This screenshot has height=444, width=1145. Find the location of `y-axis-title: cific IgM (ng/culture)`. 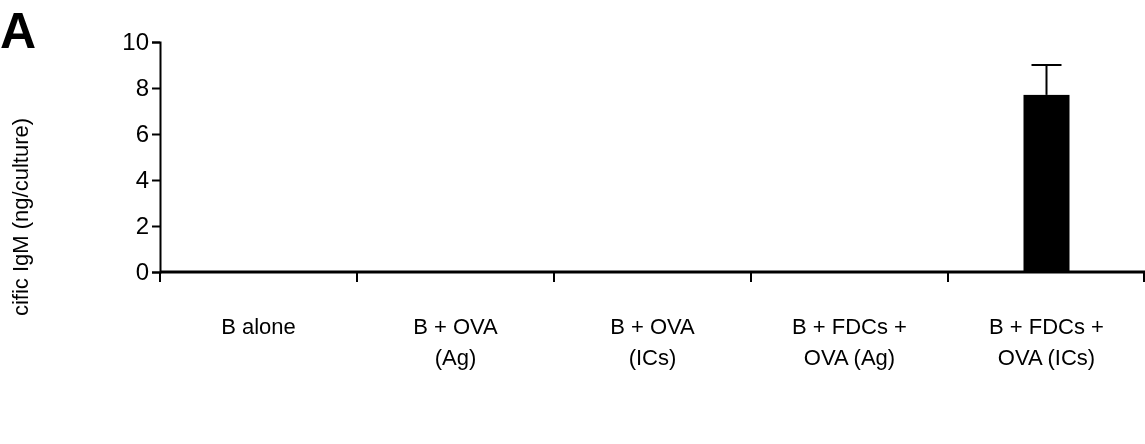

y-axis-title: cific IgM (ng/culture) is located at coordinates (20, 217).